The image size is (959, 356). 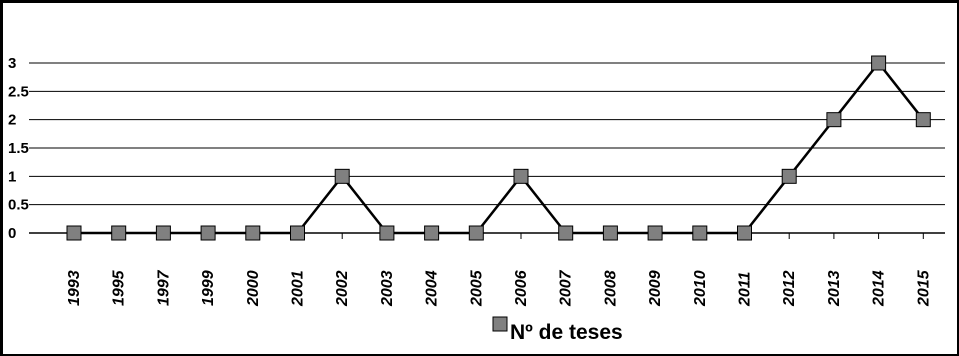 What do you see at coordinates (500, 324) in the screenshot?
I see `legend-marker` at bounding box center [500, 324].